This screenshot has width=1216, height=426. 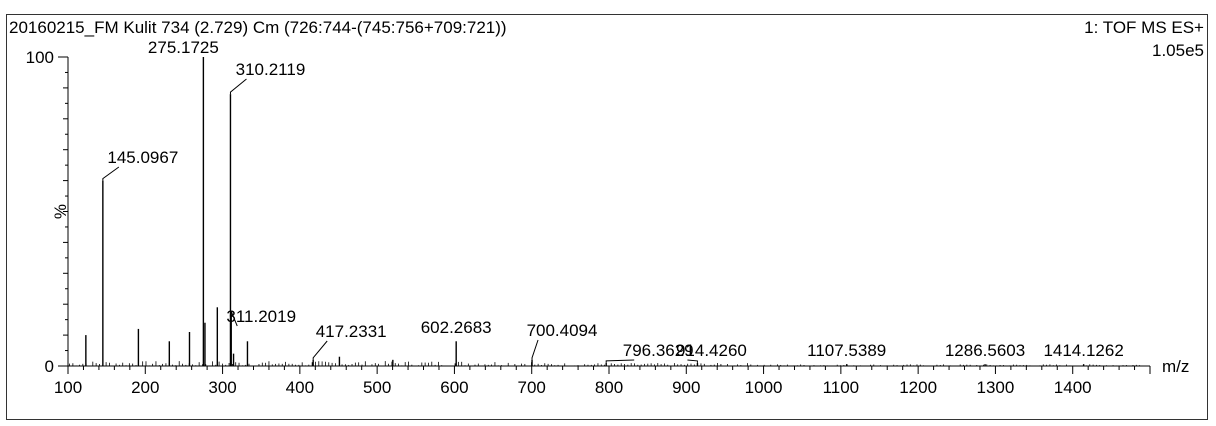 I want to click on x-tick-label: 1100, so click(x=841, y=387).